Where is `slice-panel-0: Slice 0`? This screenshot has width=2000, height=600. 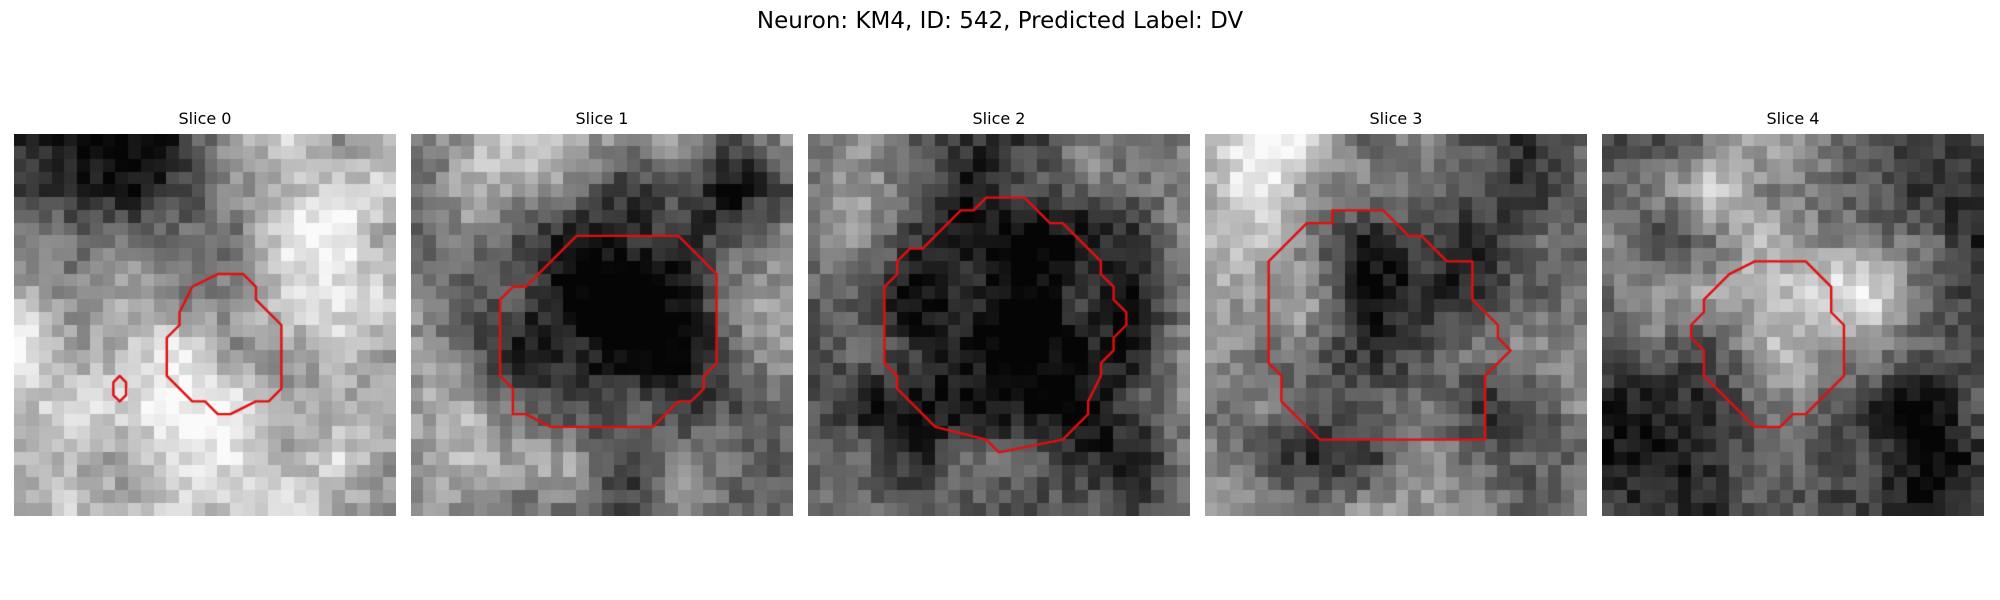
slice-panel-0: Slice 0 is located at coordinates (205, 312).